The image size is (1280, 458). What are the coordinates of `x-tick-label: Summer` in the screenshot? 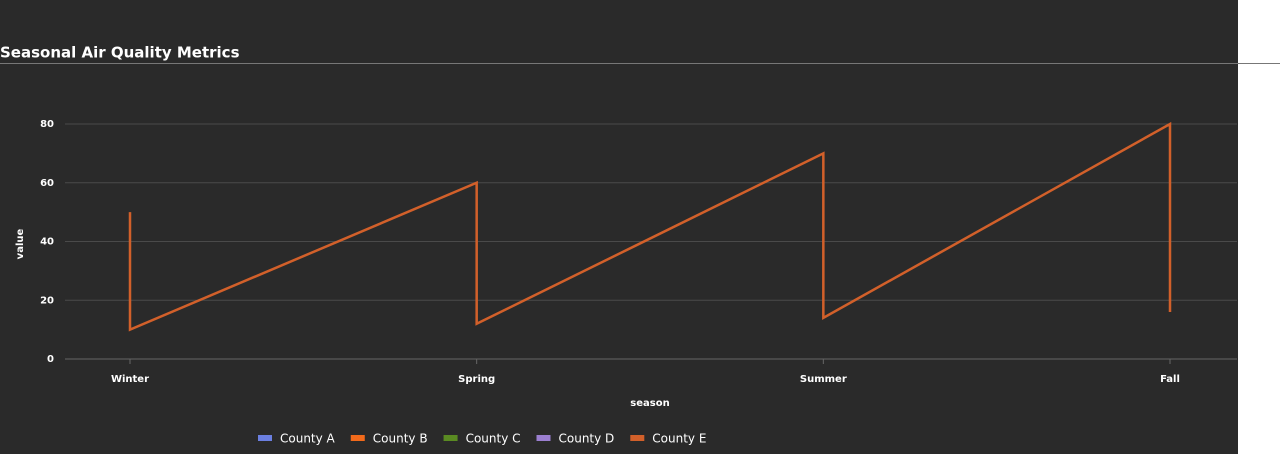 It's located at (823, 379).